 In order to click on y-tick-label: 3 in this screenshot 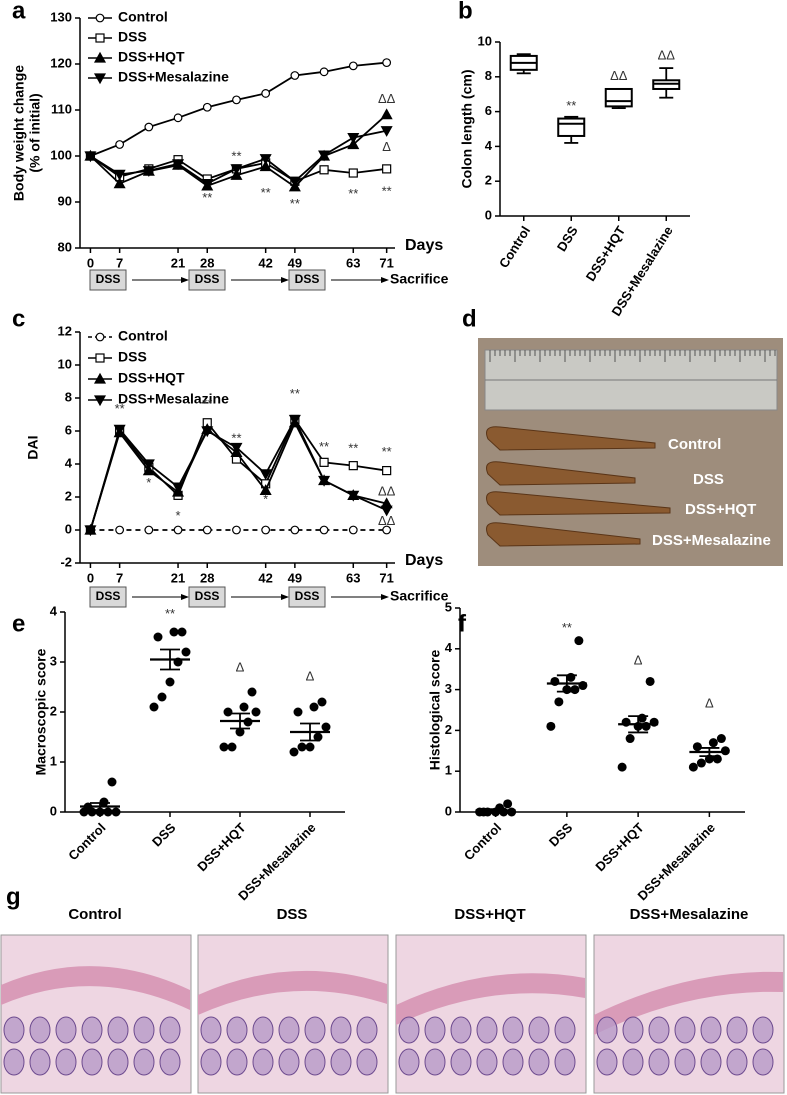, I will do `click(53, 660)`.